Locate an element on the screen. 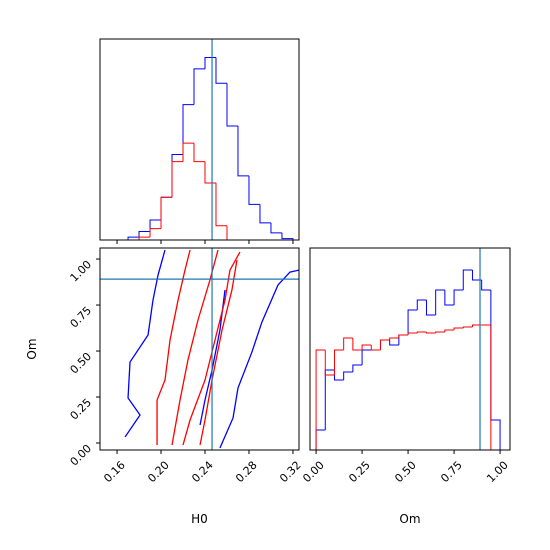 This screenshot has width=550, height=550. x-tick-label: 0.16 is located at coordinates (114, 472).